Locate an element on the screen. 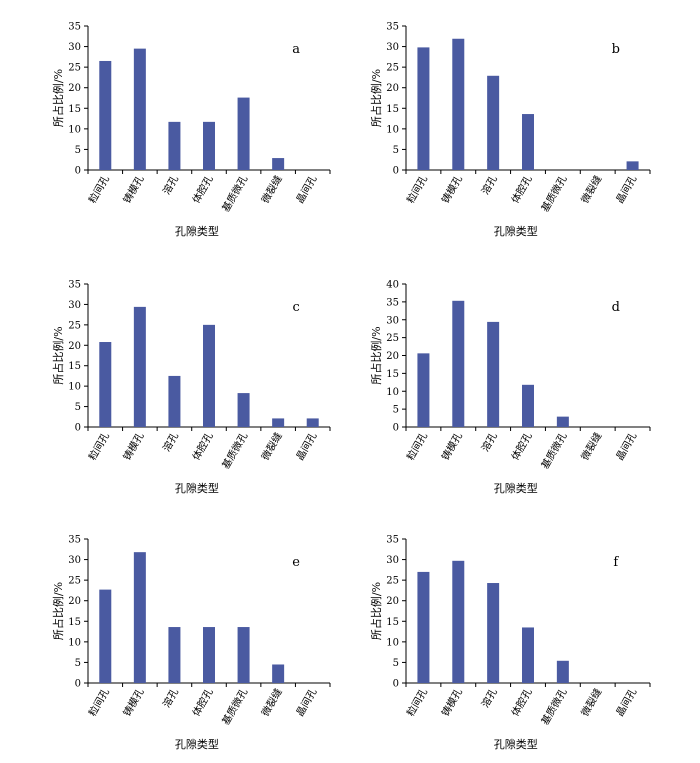  y-tick-label: 40 is located at coordinates (392, 285).